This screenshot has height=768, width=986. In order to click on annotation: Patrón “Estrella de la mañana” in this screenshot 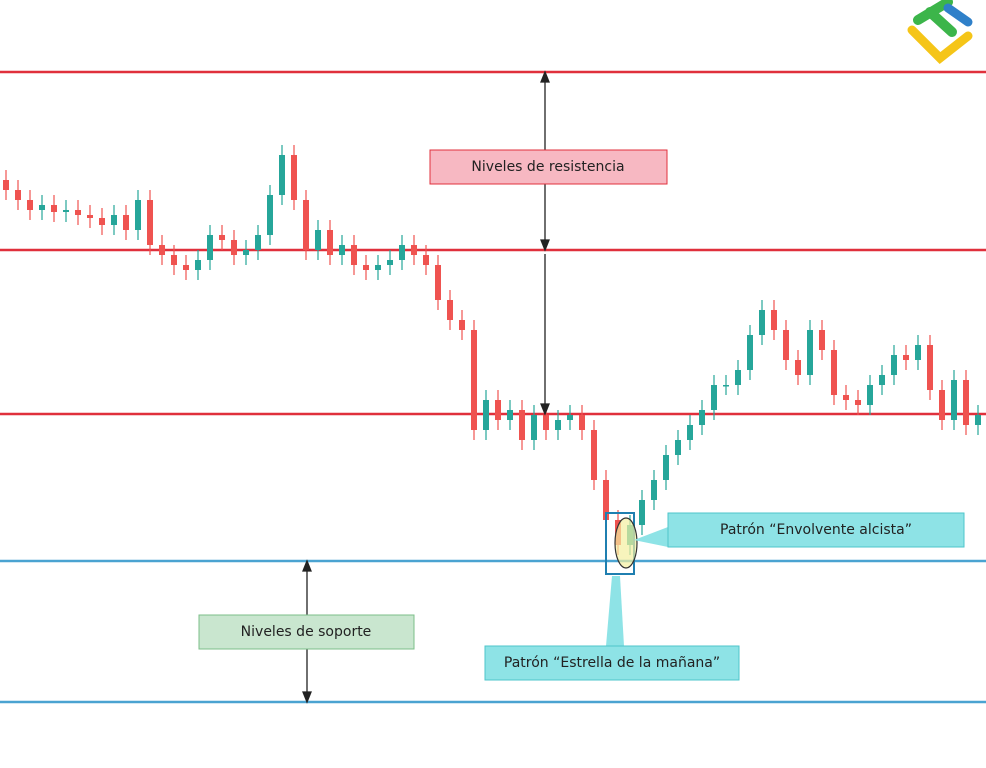, I will do `click(612, 663)`.